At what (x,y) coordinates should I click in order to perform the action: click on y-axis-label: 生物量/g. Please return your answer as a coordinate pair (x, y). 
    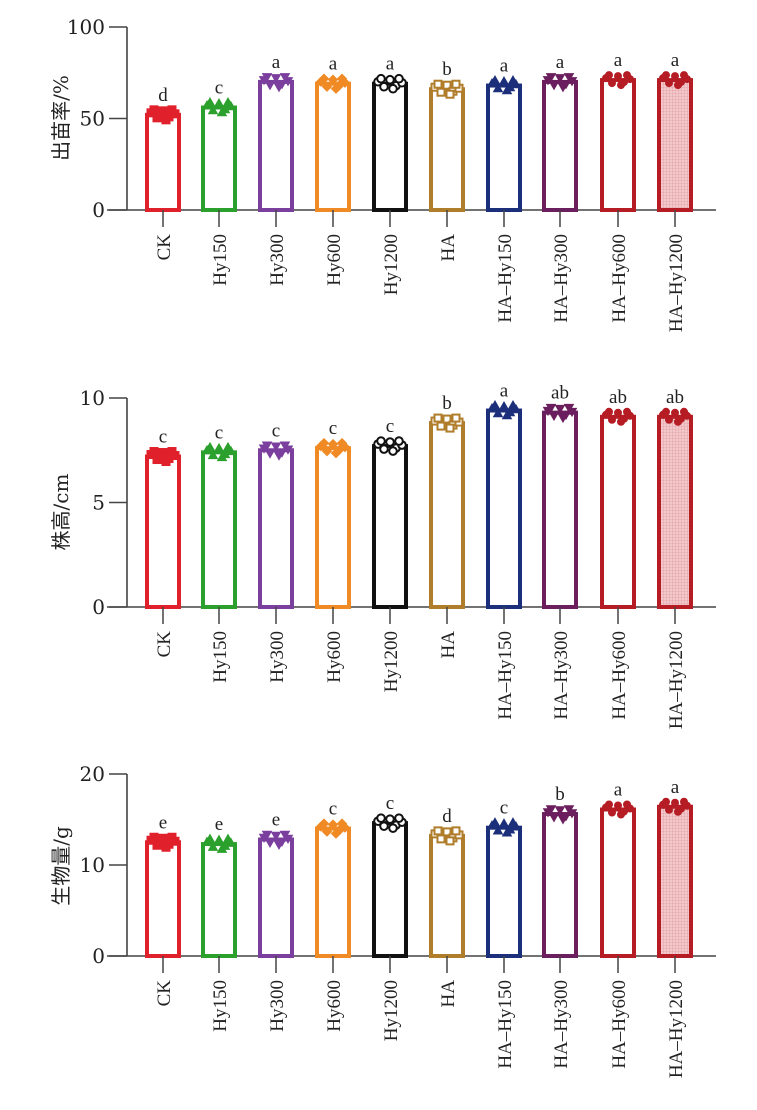
    Looking at the image, I should click on (61, 866).